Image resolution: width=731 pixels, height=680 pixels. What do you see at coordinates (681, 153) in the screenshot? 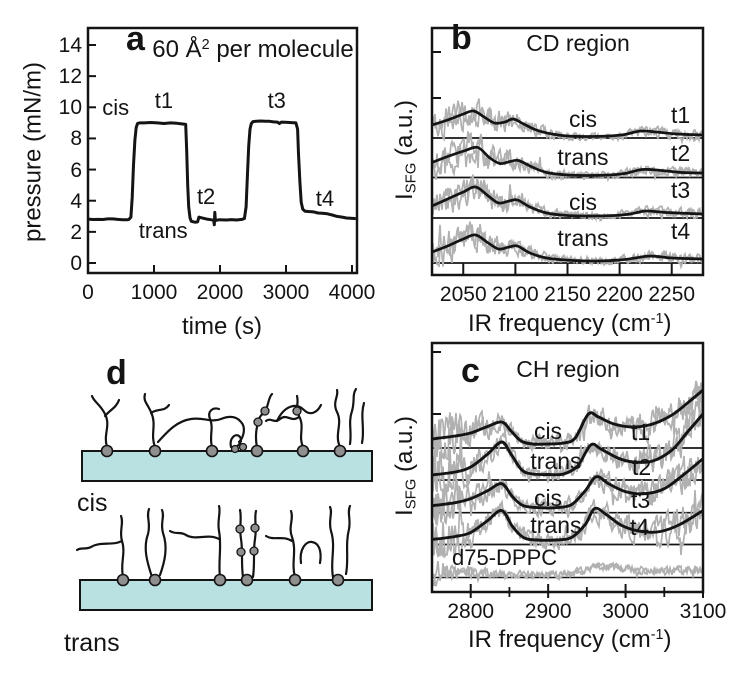
I see `panel-b-time-label-t2: t2` at bounding box center [681, 153].